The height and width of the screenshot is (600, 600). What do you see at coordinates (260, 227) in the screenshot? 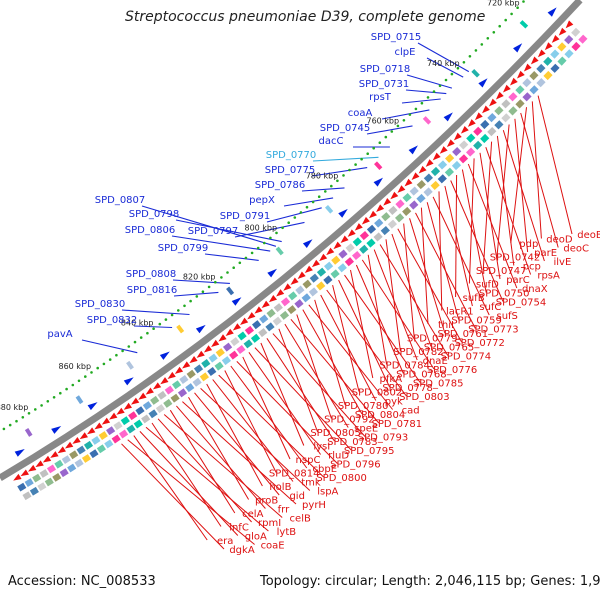
I see `kbp-tick-label: 800 kbp` at bounding box center [260, 227].